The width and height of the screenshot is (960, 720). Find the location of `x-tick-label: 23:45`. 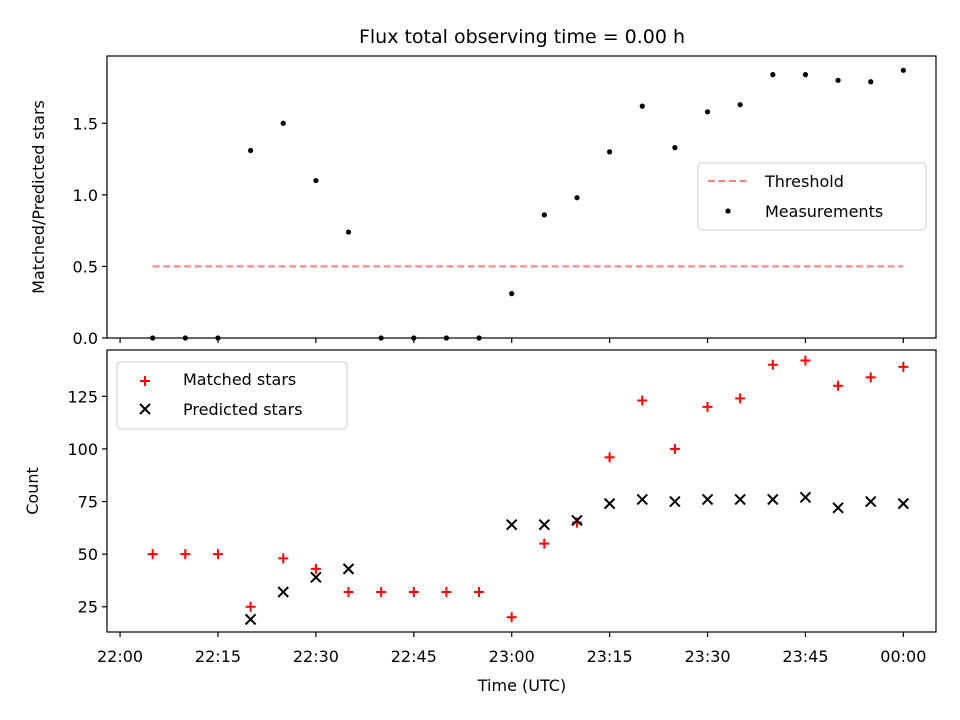

x-tick-label: 23:45 is located at coordinates (805, 656).